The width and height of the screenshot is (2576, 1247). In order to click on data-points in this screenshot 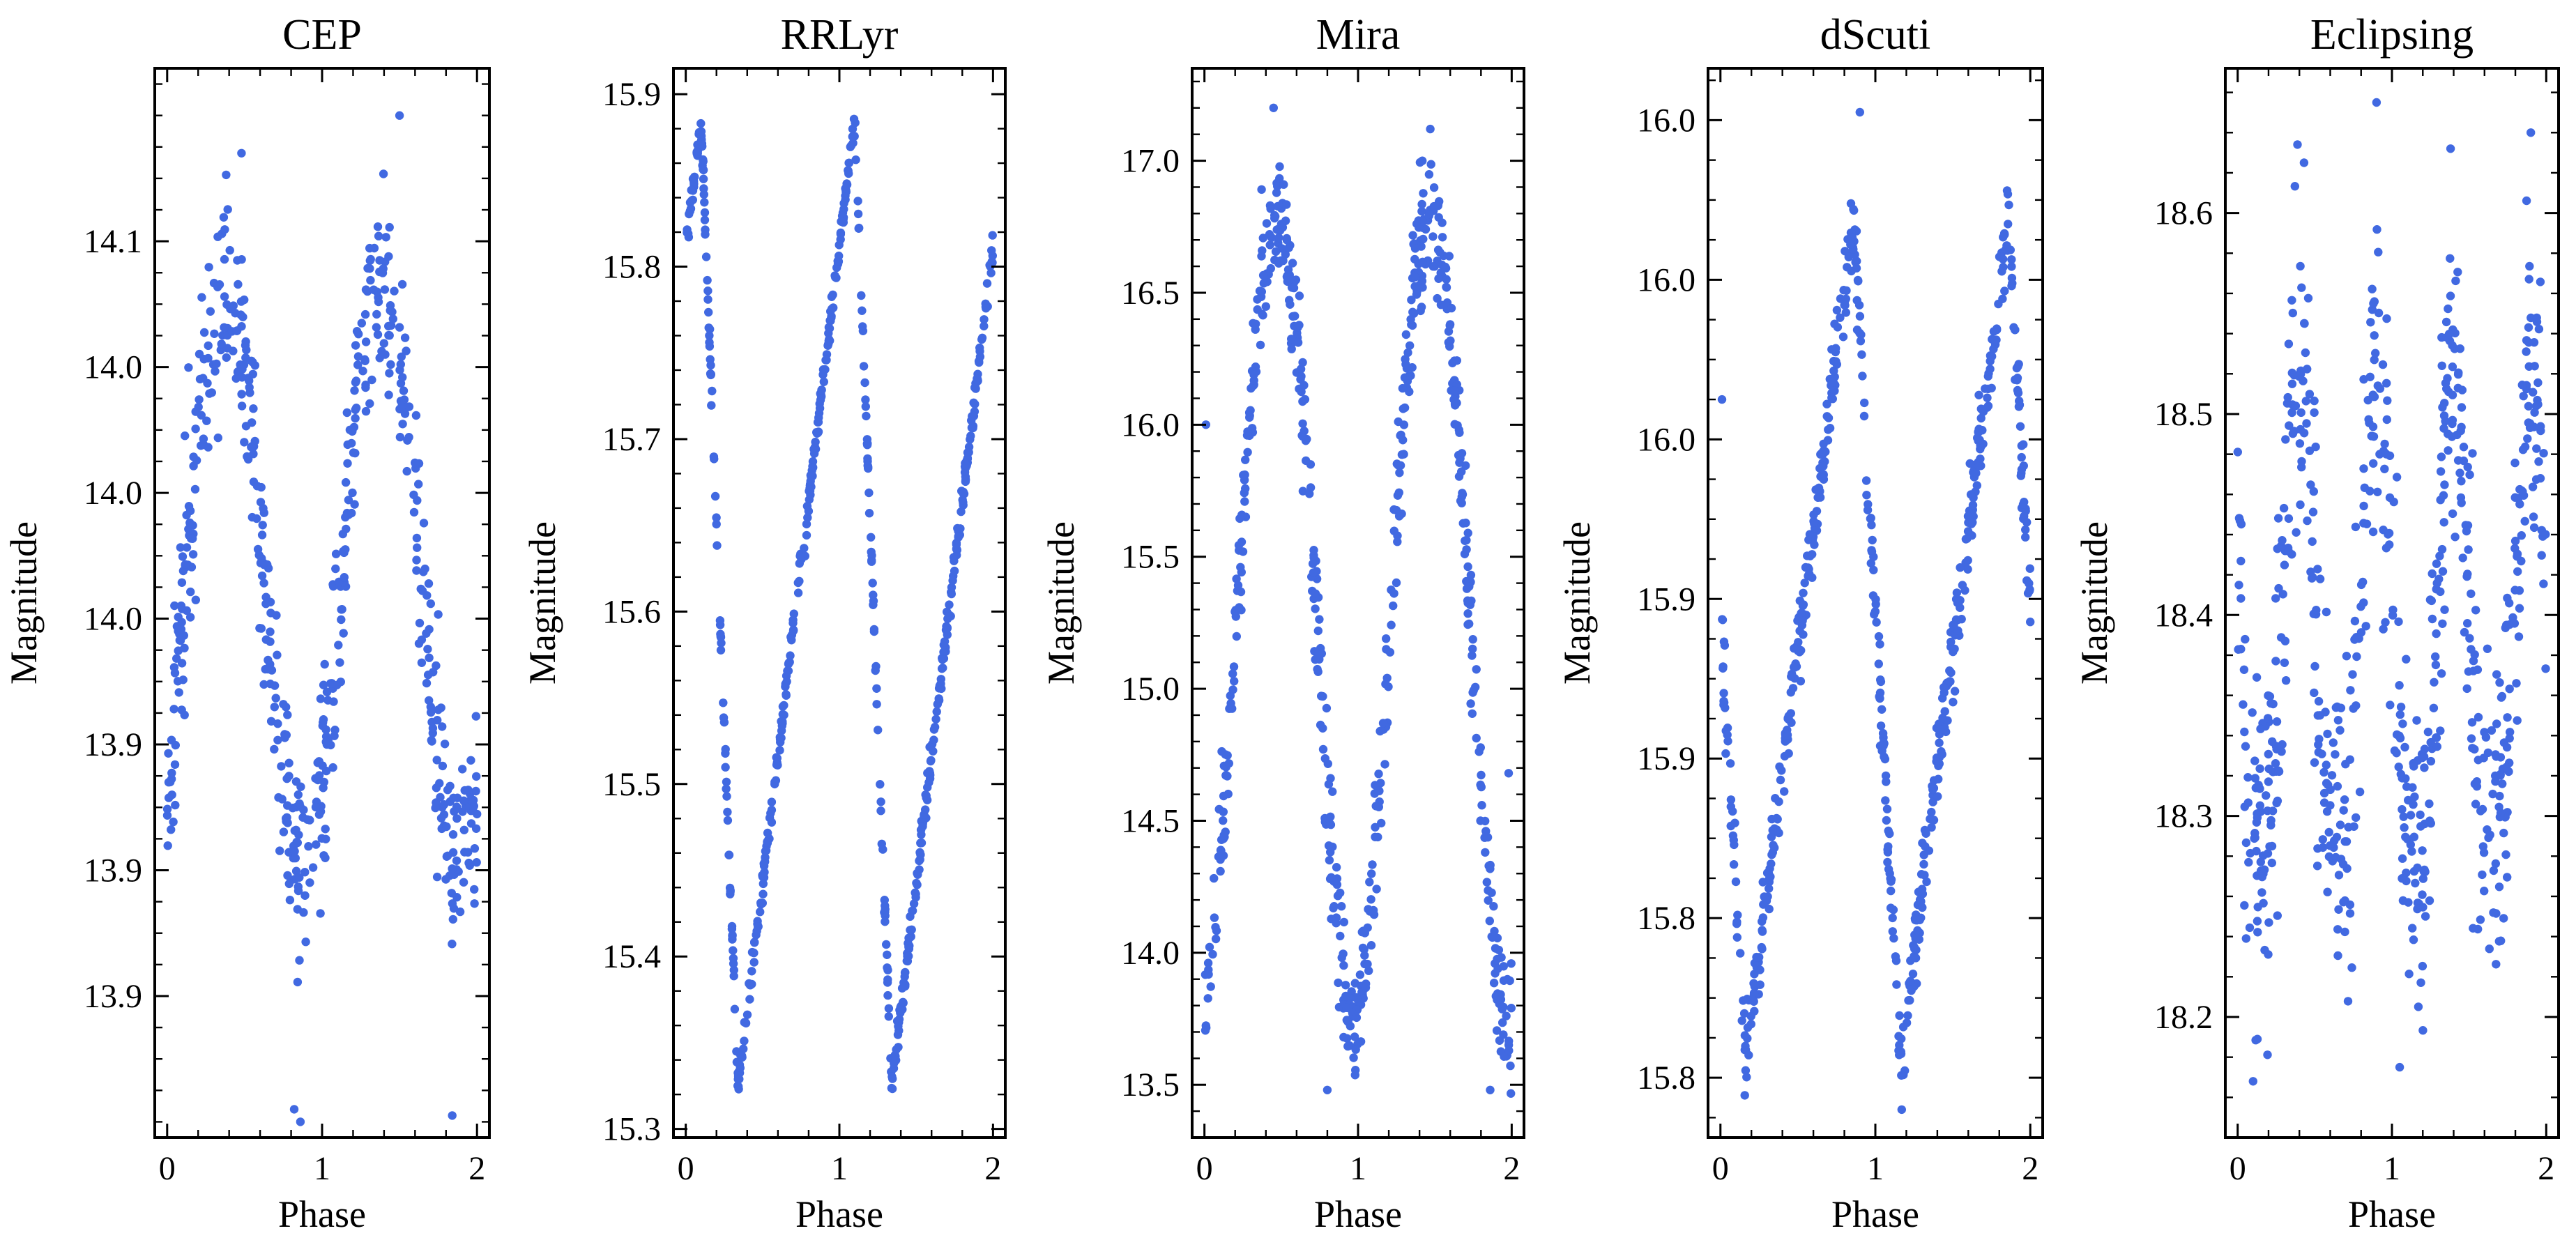, I will do `click(1876, 611)`.